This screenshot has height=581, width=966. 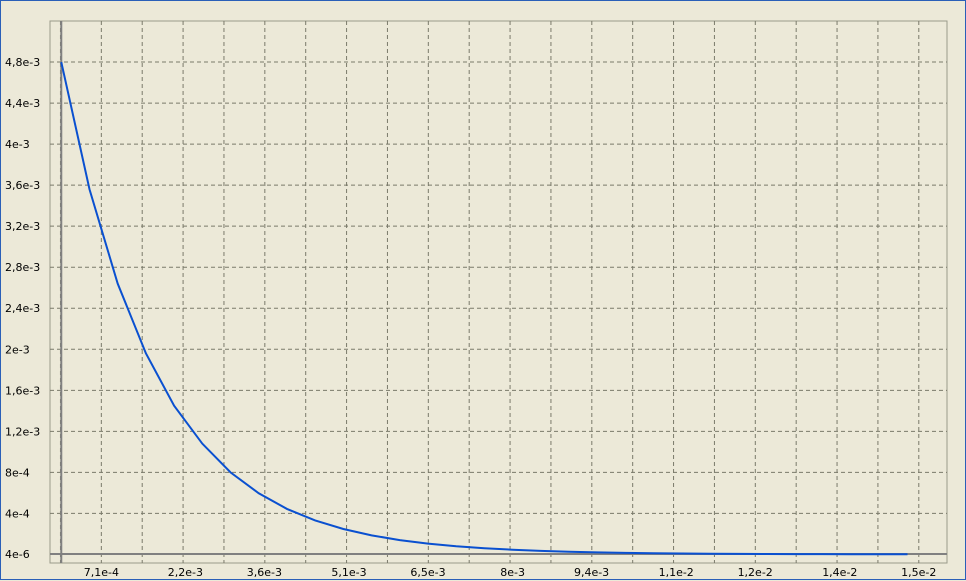 I want to click on x-tick-label: 1,2e-2, so click(x=755, y=572).